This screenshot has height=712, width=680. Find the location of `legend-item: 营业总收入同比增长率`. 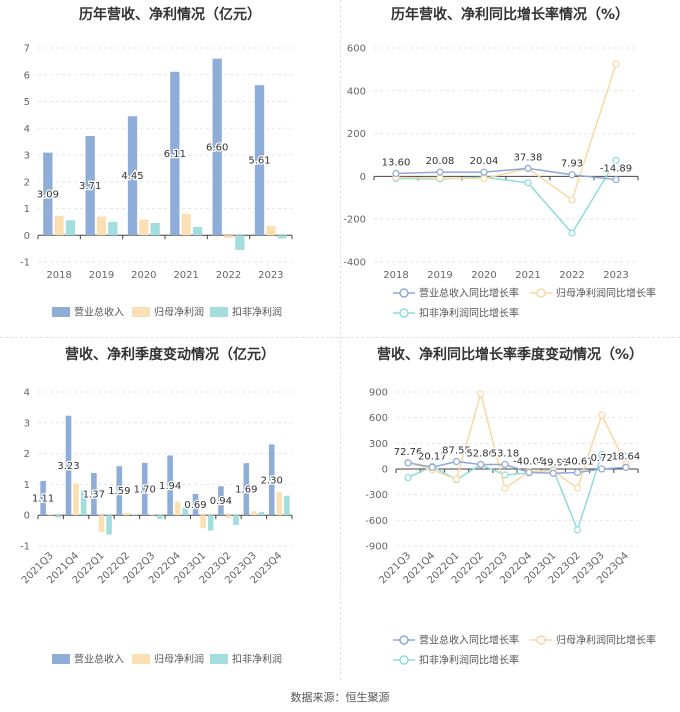

legend-item: 营业总收入同比增长率 is located at coordinates (456, 640).